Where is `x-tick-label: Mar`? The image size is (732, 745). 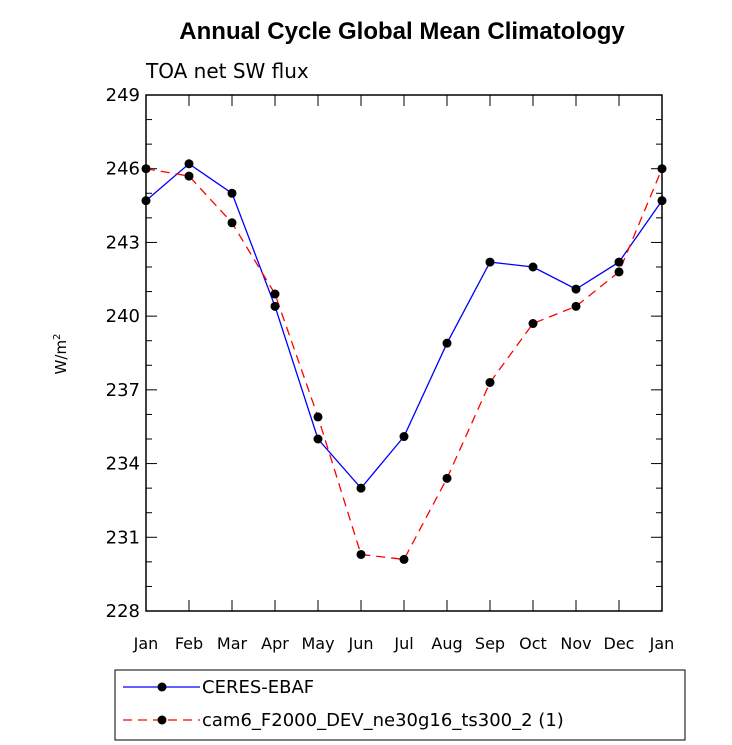 x-tick-label: Mar is located at coordinates (232, 643).